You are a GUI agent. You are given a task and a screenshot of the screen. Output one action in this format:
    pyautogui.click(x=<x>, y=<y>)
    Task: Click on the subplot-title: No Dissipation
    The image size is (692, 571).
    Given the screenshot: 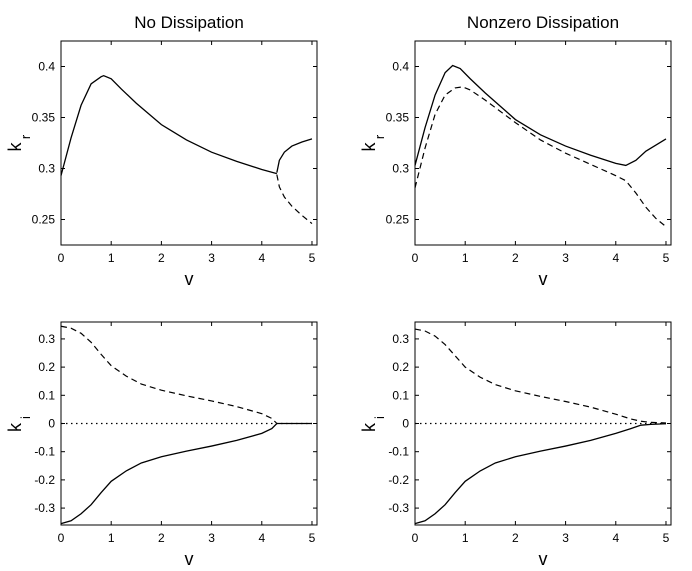 What is the action you would take?
    pyautogui.click(x=189, y=22)
    